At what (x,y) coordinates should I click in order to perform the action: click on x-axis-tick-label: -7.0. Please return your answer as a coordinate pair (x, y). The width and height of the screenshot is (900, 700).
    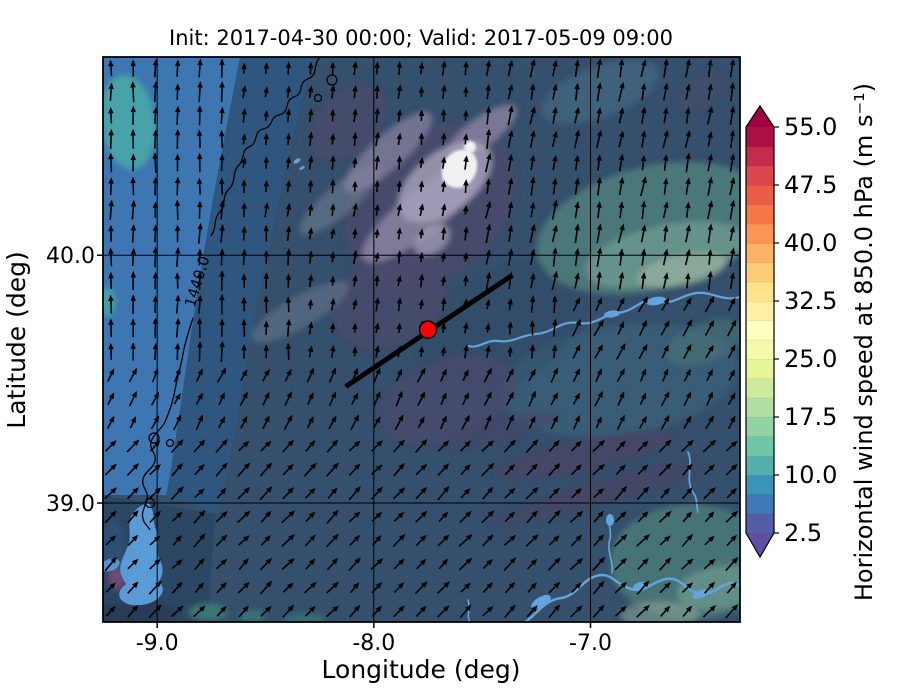
    Looking at the image, I should click on (590, 643).